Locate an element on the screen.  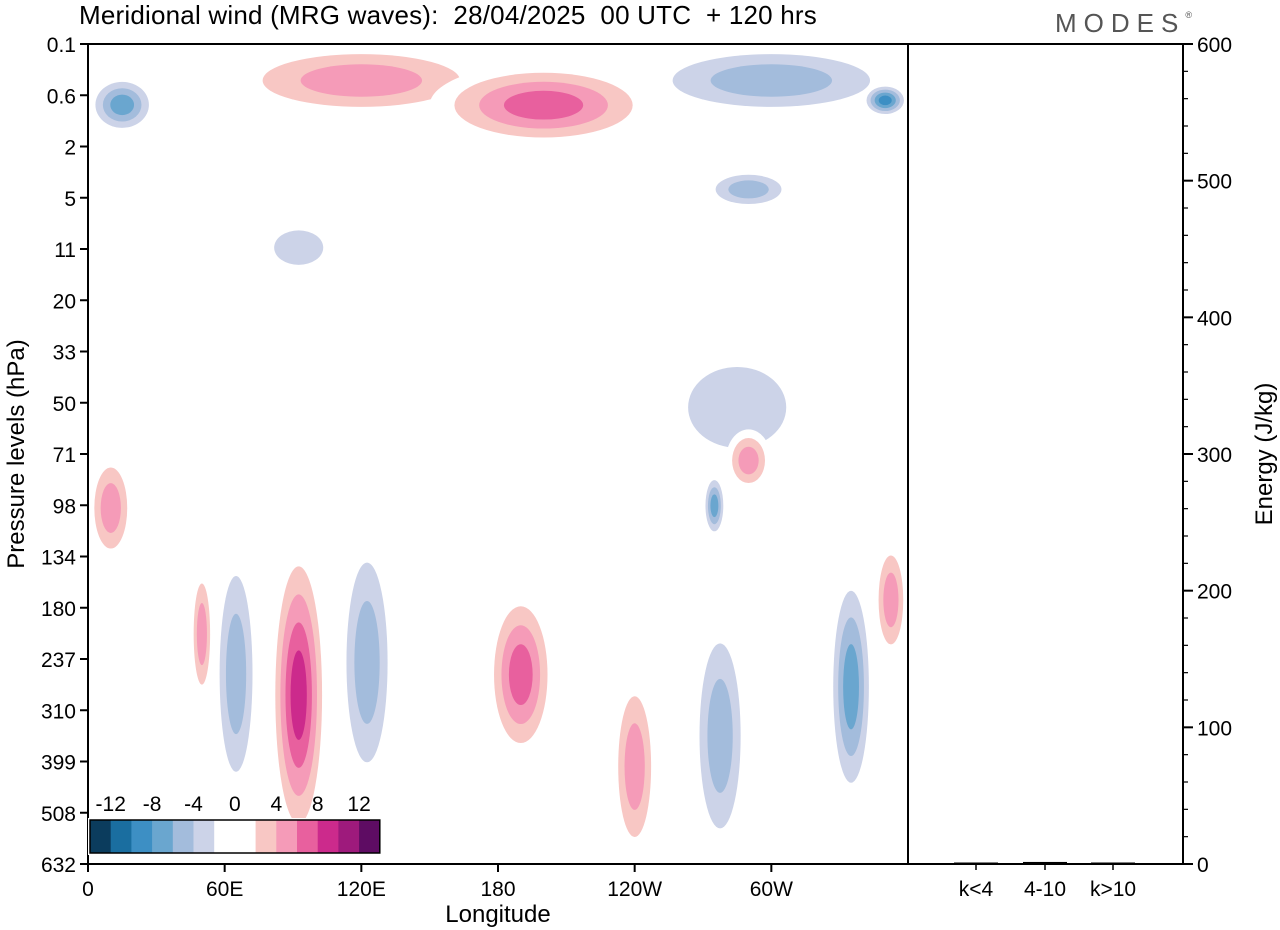
x-tick-label: 0 is located at coordinates (88, 889).